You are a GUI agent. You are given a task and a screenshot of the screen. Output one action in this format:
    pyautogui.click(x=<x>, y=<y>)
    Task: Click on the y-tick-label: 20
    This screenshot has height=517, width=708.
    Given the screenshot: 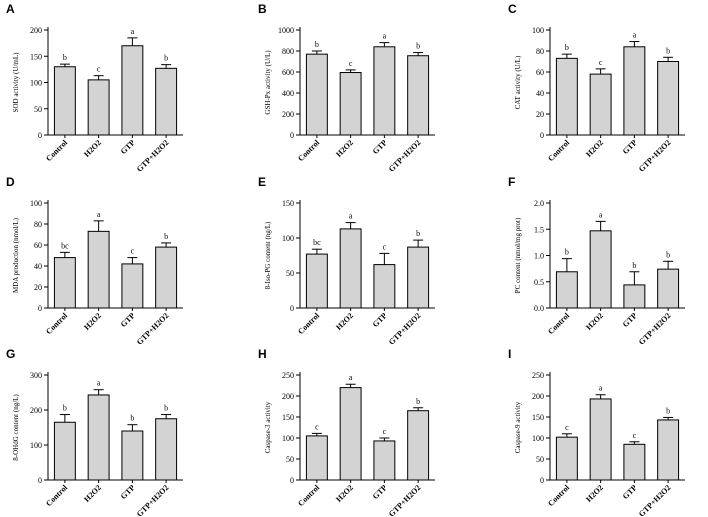 What is the action you would take?
    pyautogui.click(x=38, y=287)
    